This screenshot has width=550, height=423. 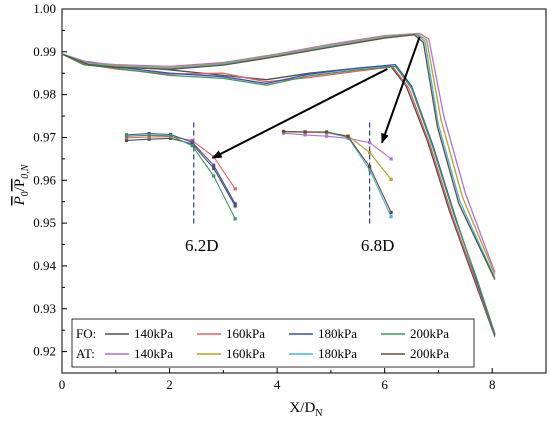 I want to click on x-axis: 0 2 4 6 8, so click(x=277, y=380).